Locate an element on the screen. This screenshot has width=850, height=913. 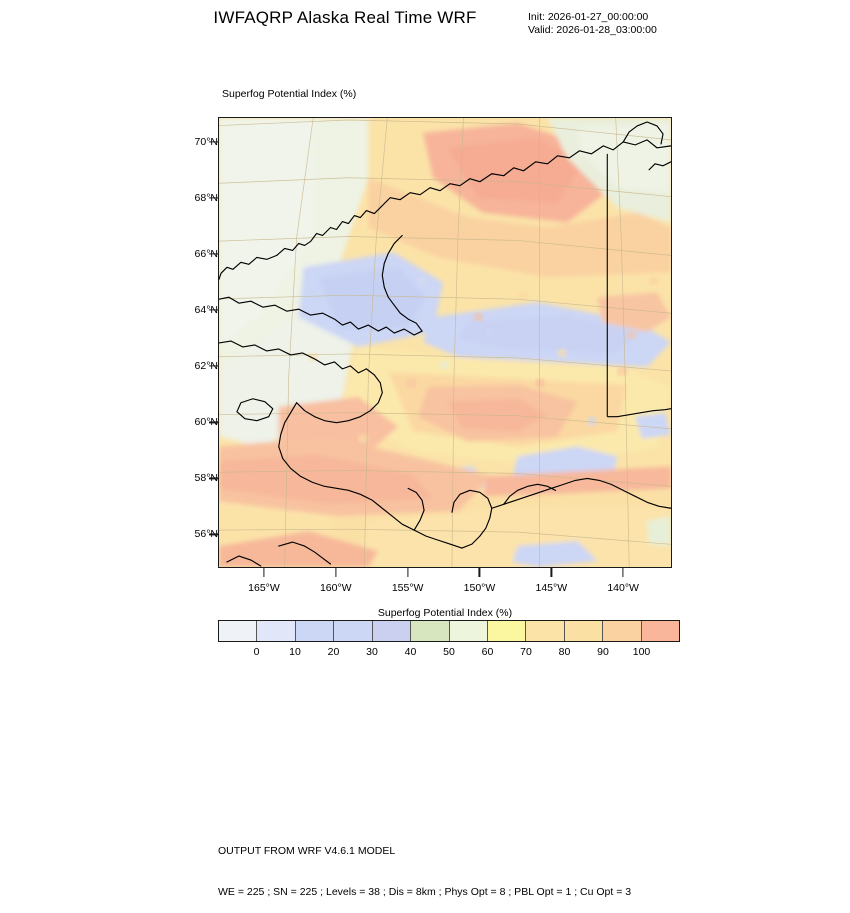
lat-tick-label: 68°N is located at coordinates (206, 198).